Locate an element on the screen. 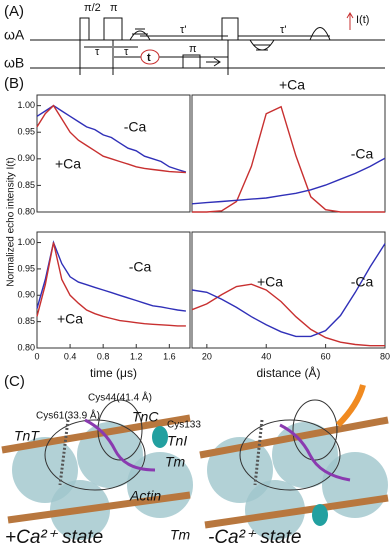 This screenshot has height=550, width=390. structure-label: TnT is located at coordinates (27, 436).